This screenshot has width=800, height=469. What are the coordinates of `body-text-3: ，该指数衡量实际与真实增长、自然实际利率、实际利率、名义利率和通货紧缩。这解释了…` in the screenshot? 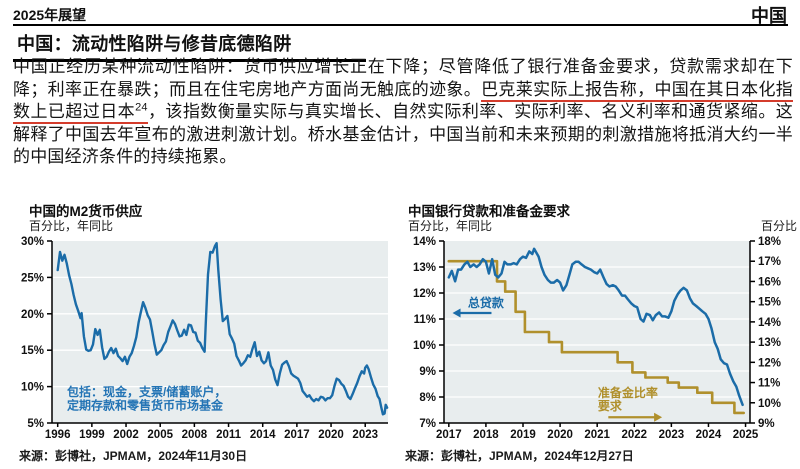 It's located at (403, 134).